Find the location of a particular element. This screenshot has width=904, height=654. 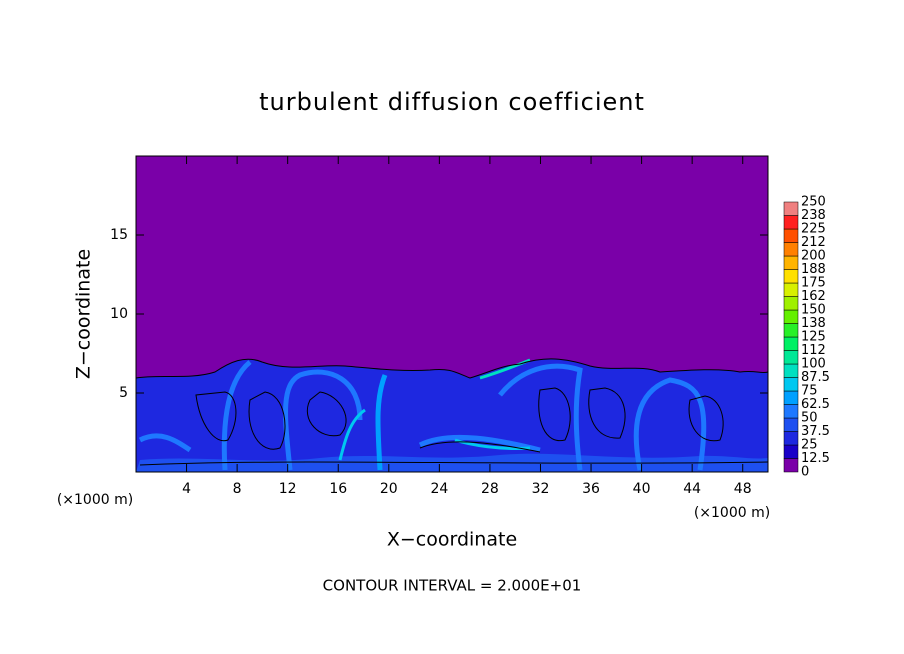

colorbar-label: 188 is located at coordinates (813, 269).